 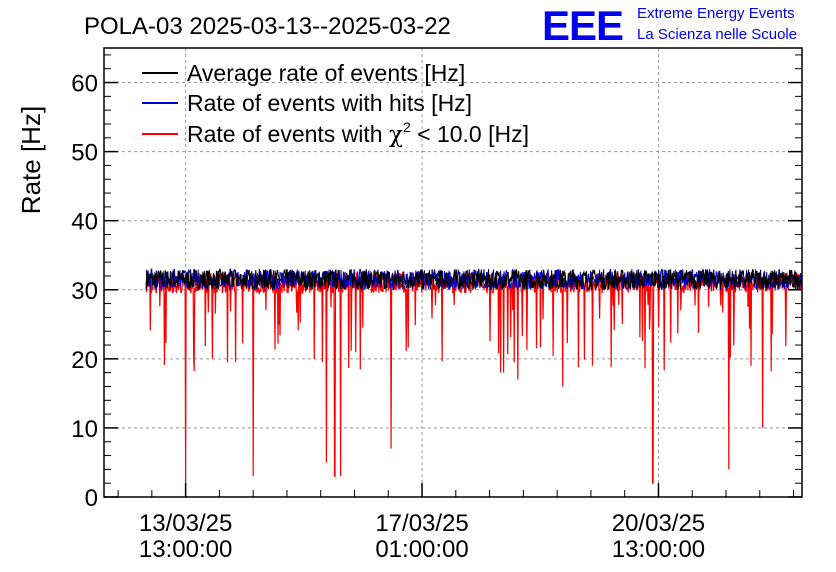 What do you see at coordinates (91, 498) in the screenshot?
I see `y-tick-label: 0` at bounding box center [91, 498].